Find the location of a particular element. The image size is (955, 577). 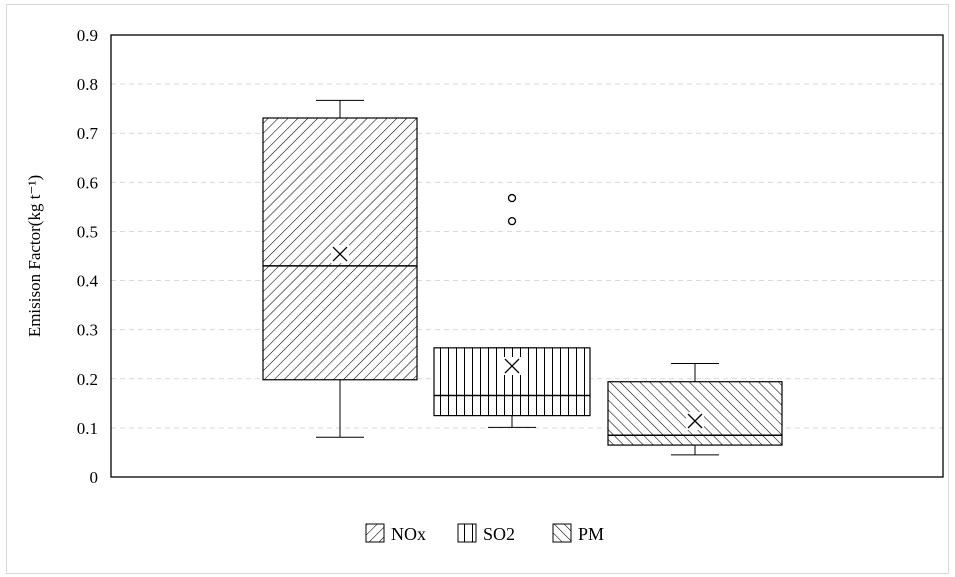

y-tick-label: 0.2 is located at coordinates (87, 379).